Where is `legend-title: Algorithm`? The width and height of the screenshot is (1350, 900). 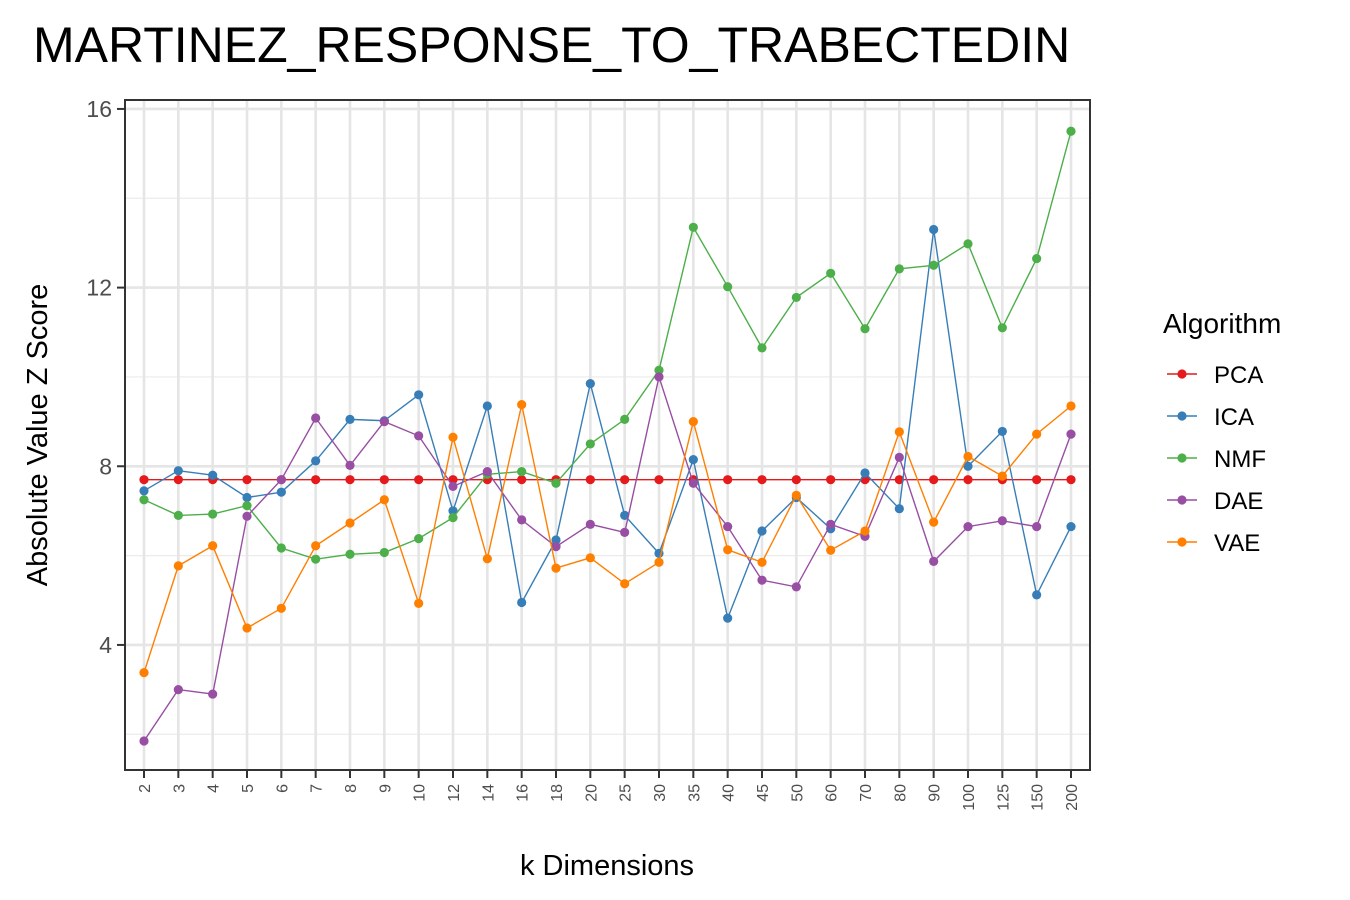 legend-title: Algorithm is located at coordinates (1222, 323).